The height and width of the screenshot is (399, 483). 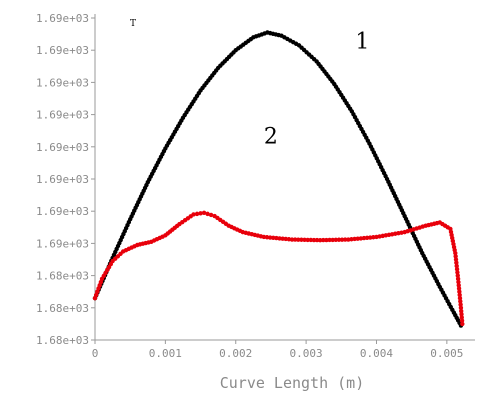 What do you see at coordinates (235, 353) in the screenshot?
I see `x-tick-label: 0.002` at bounding box center [235, 353].